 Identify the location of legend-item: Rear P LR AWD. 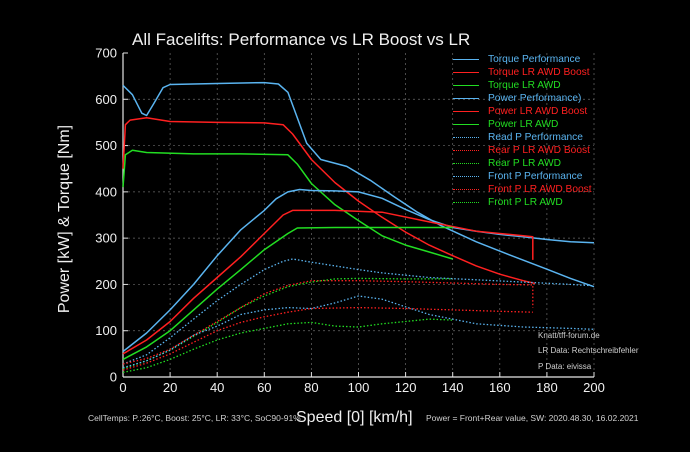
(528, 163).